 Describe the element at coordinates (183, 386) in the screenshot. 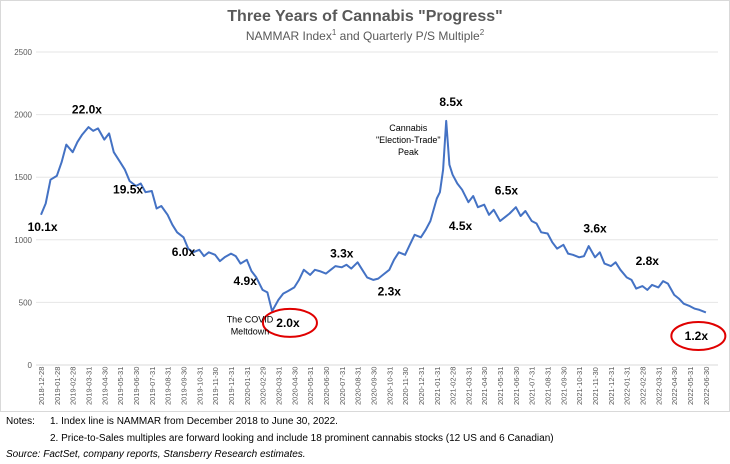

I see `x-tick-label: 2019-09-30` at that location.